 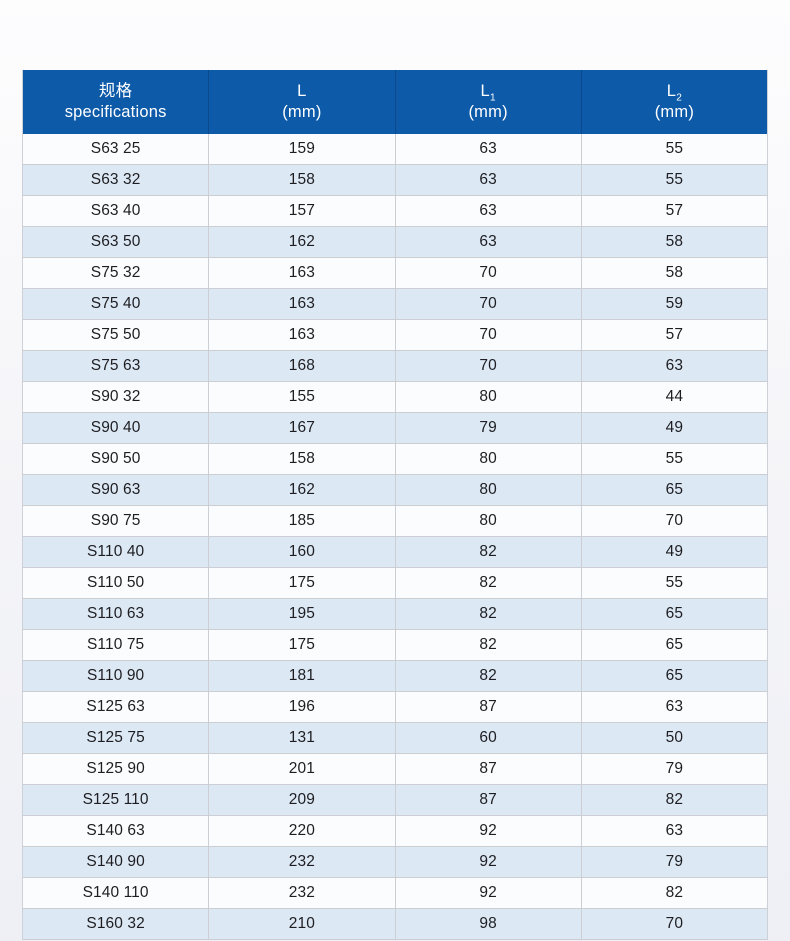 What do you see at coordinates (302, 893) in the screenshot?
I see `l-cell: 232` at bounding box center [302, 893].